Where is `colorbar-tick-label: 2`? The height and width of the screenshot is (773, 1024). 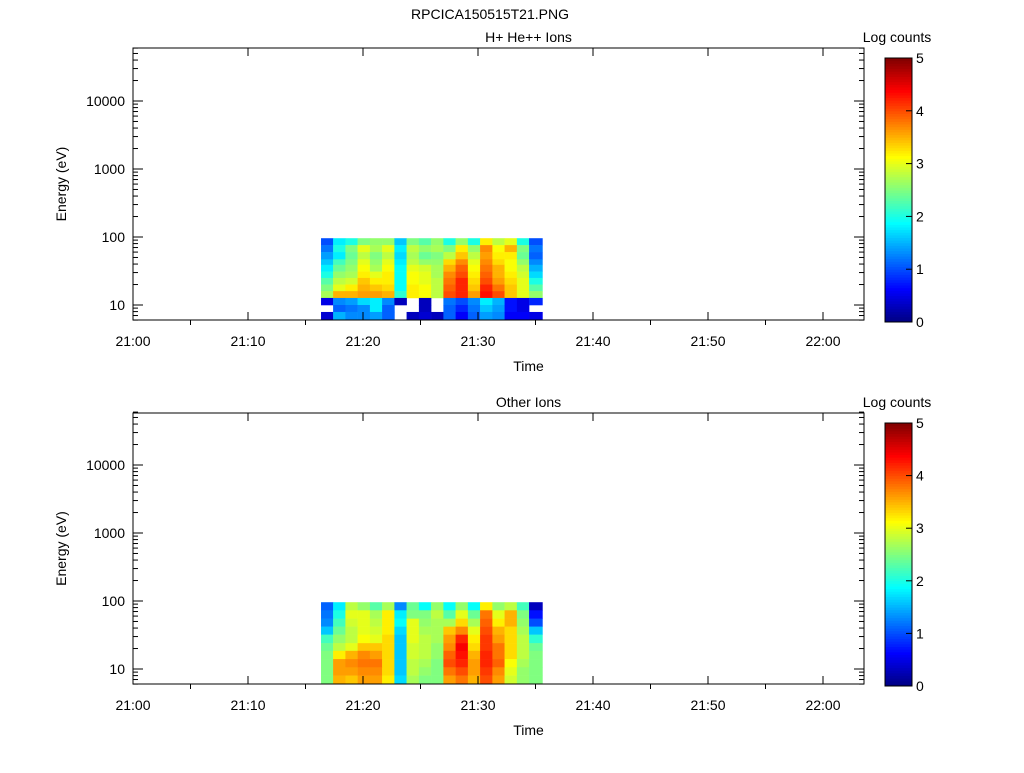 colorbar-tick-label: 2 is located at coordinates (920, 216).